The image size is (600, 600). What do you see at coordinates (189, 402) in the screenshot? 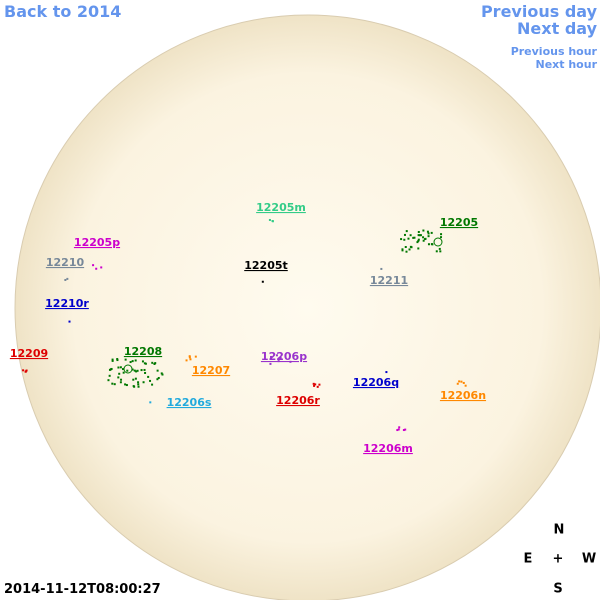
I see `region-label: 12206s` at bounding box center [189, 402].